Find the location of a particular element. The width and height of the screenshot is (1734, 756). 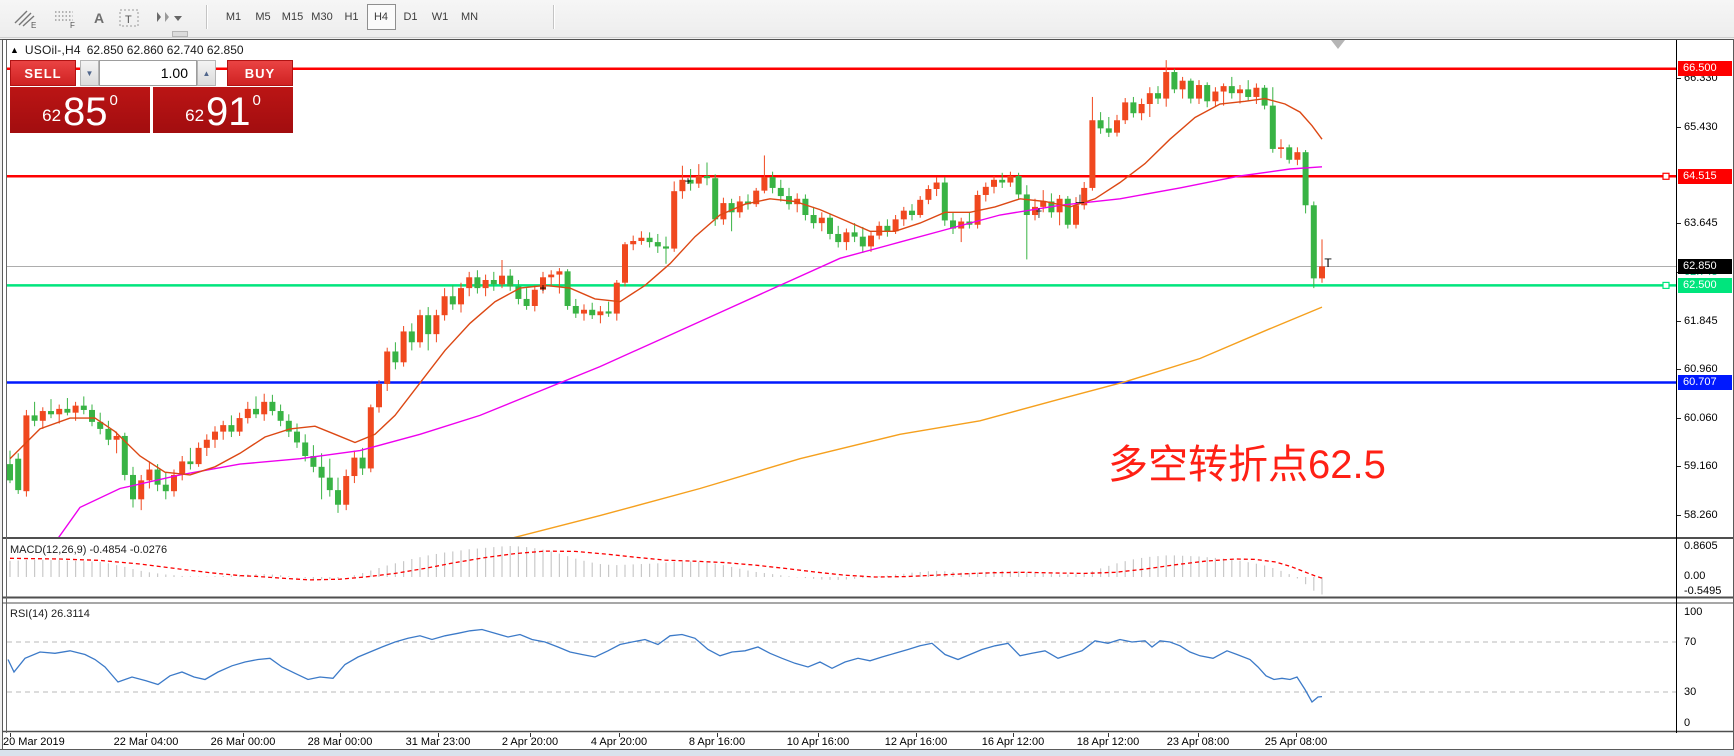

buy-price-big: 91 is located at coordinates (228, 112).